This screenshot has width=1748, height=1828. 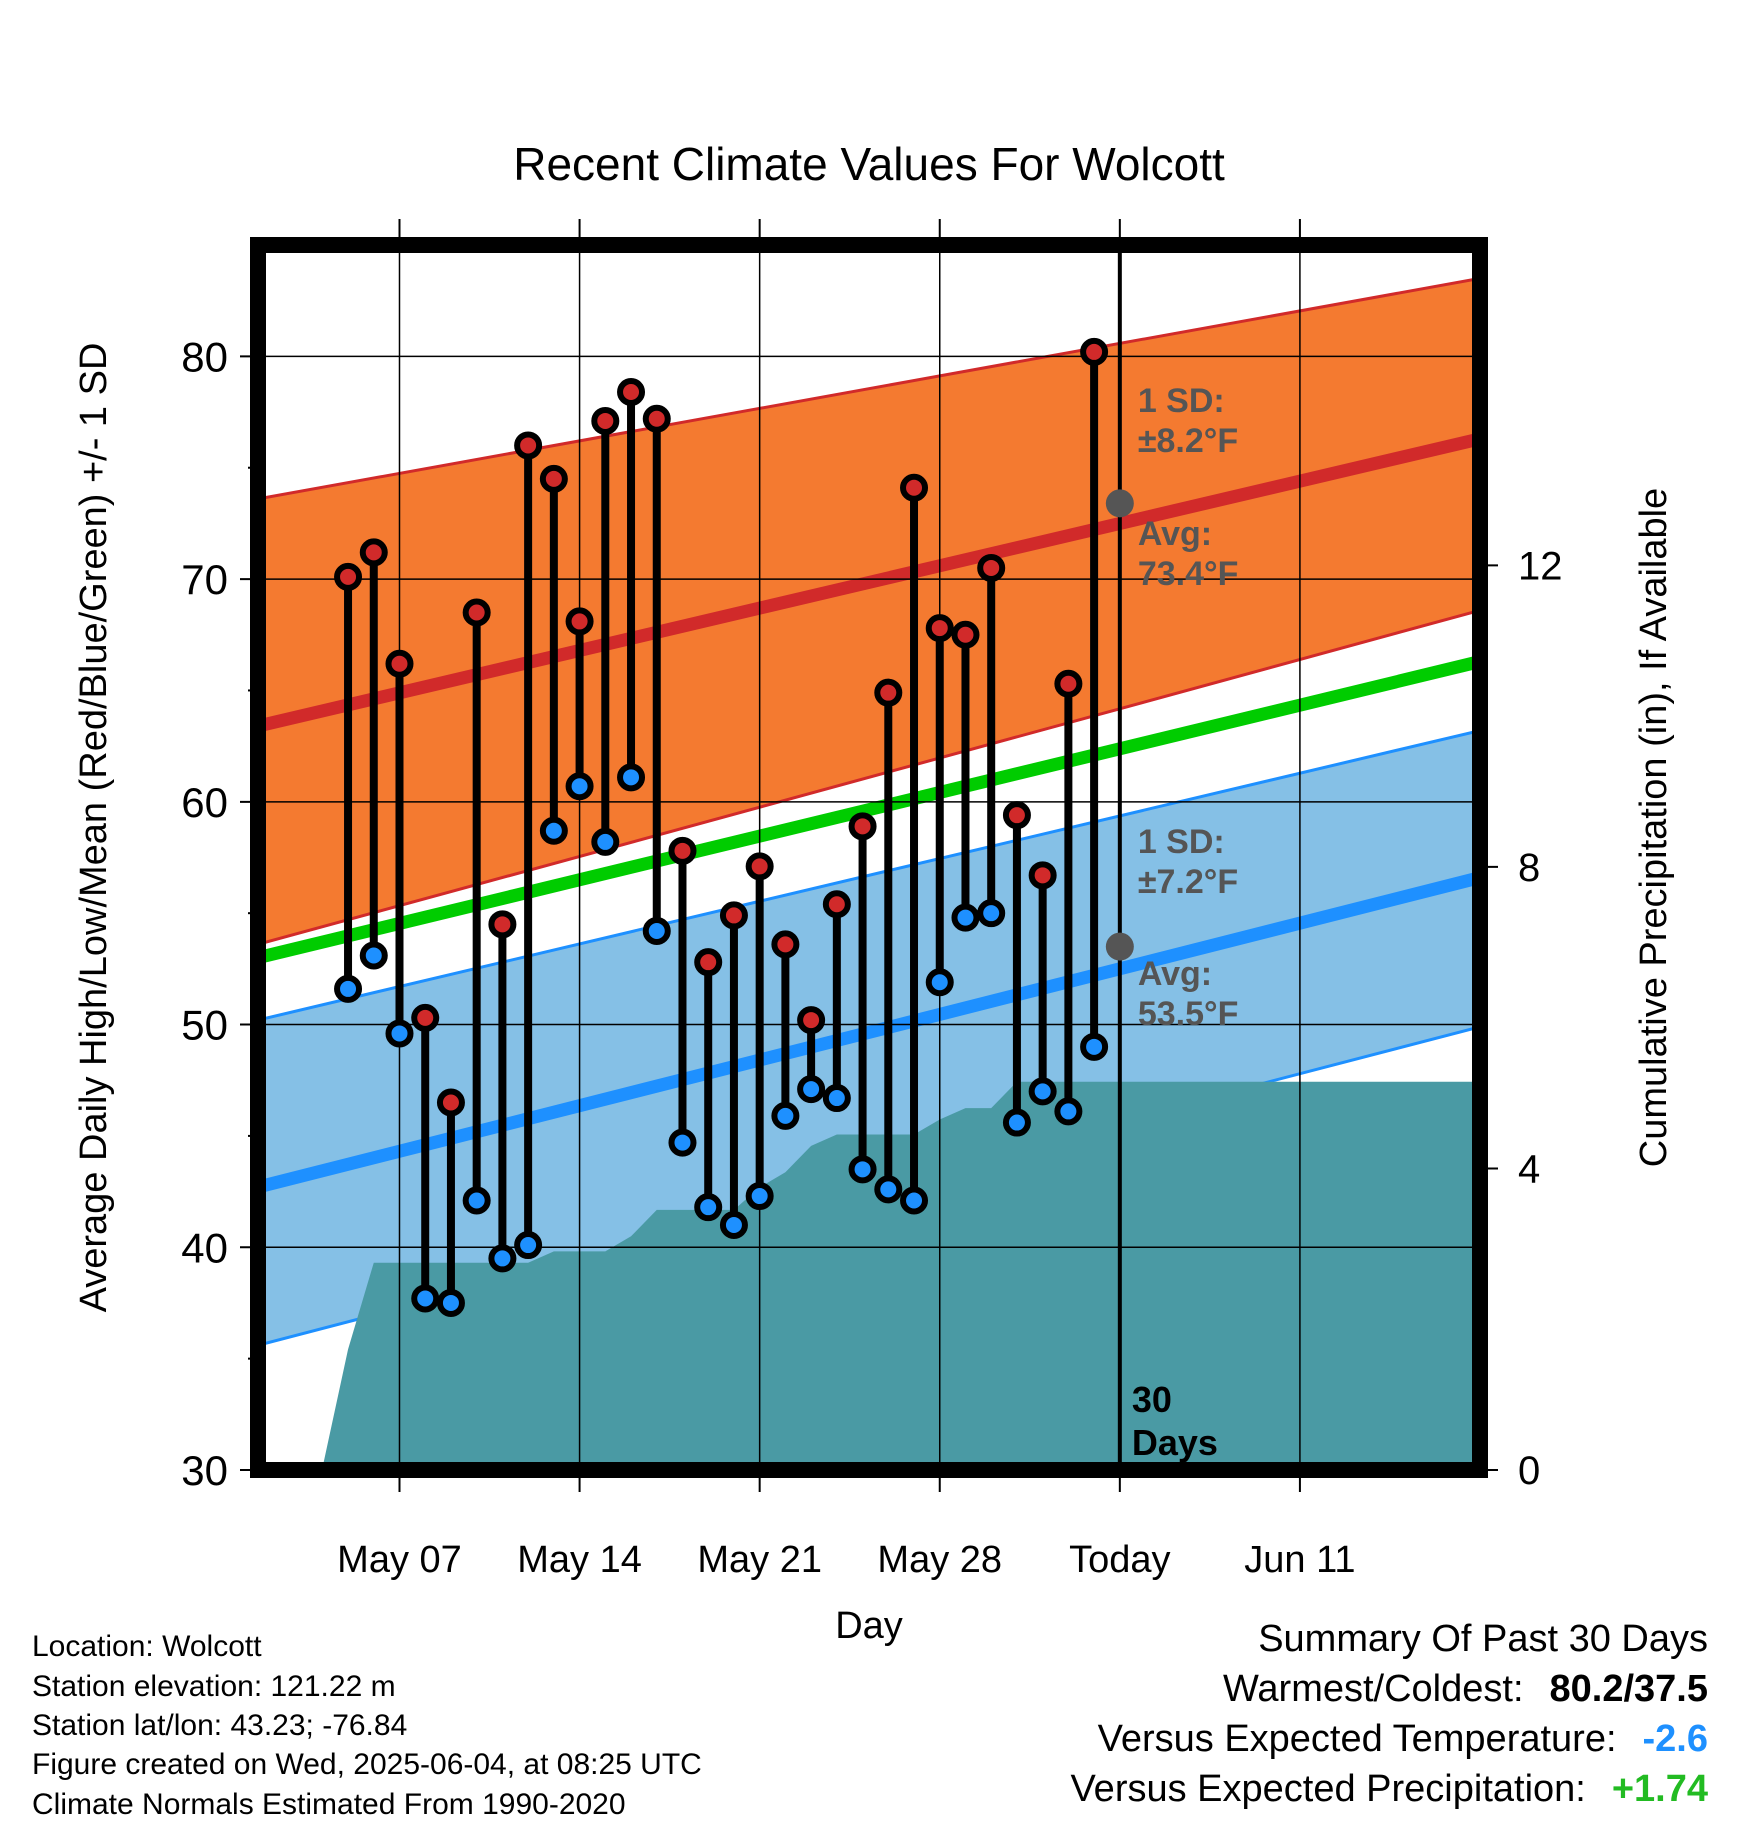 I want to click on y2-tick-label: 0, so click(x=1529, y=1471).